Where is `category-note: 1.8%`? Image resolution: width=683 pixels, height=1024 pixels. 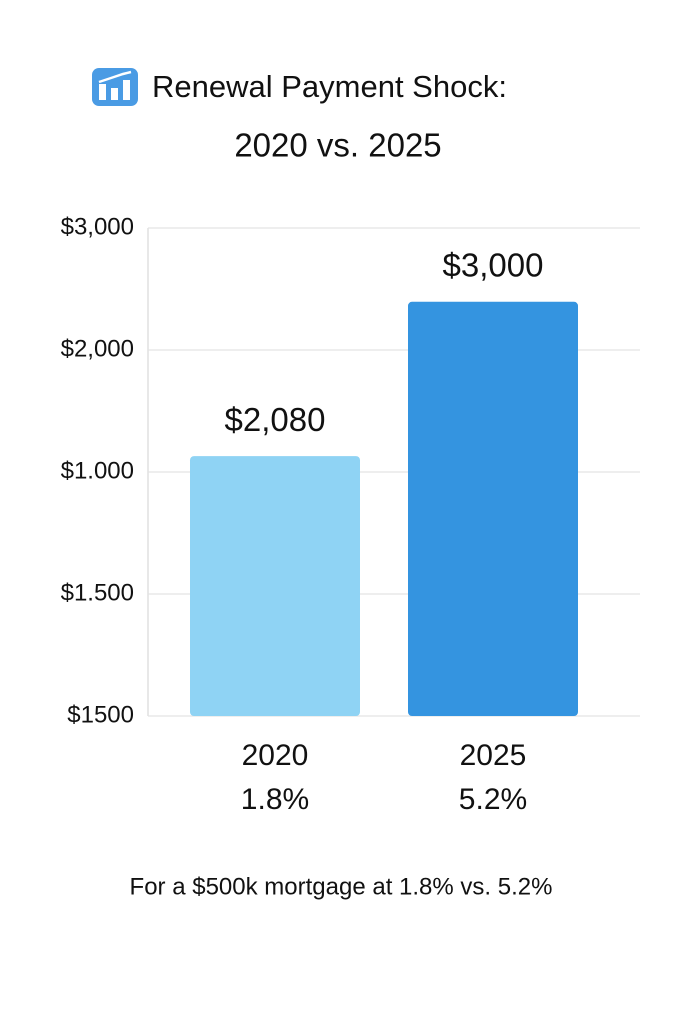 category-note: 1.8% is located at coordinates (275, 799).